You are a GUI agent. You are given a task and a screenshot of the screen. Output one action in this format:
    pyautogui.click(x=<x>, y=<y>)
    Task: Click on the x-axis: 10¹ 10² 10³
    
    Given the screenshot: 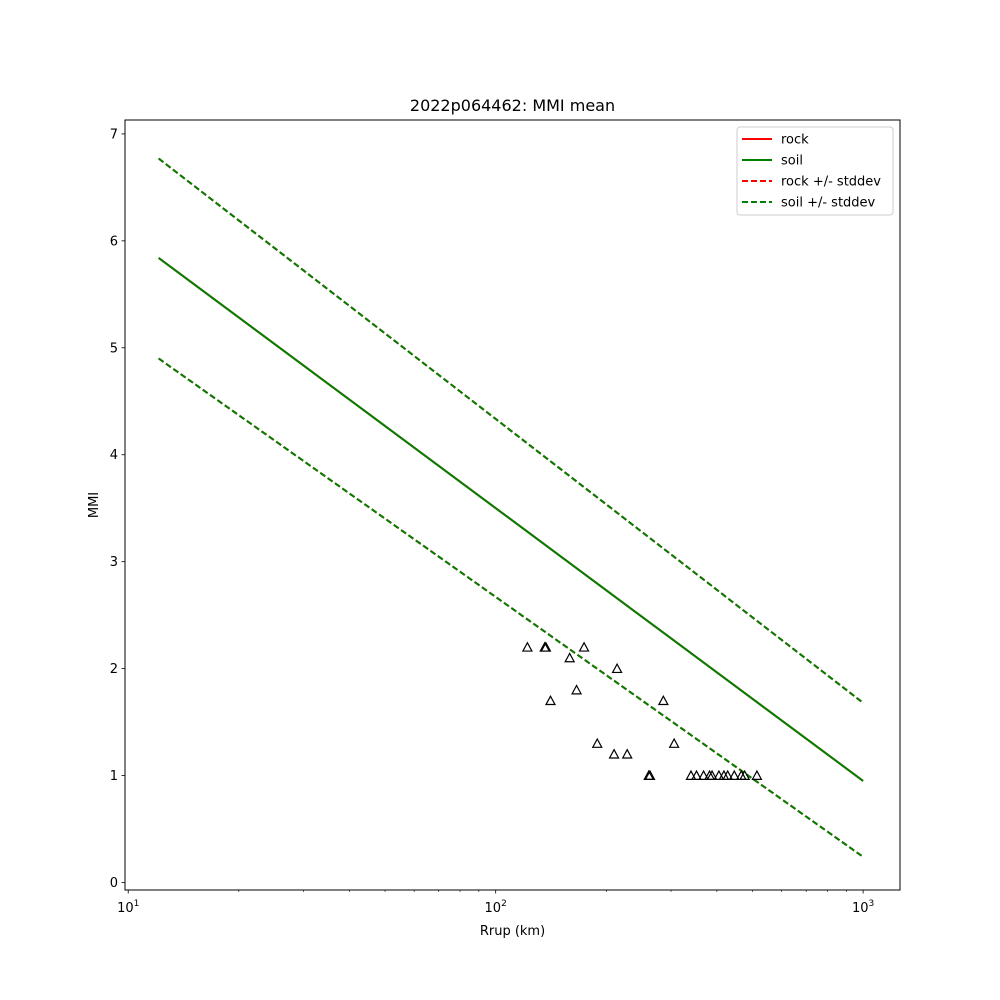 What is the action you would take?
    pyautogui.click(x=495, y=903)
    